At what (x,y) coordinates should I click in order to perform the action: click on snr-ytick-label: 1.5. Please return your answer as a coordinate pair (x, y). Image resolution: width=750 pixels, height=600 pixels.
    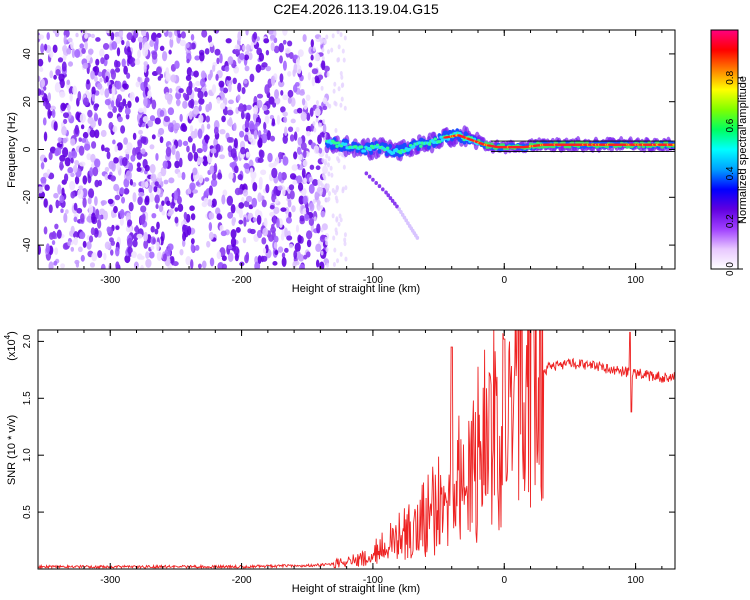
    Looking at the image, I should click on (27, 398).